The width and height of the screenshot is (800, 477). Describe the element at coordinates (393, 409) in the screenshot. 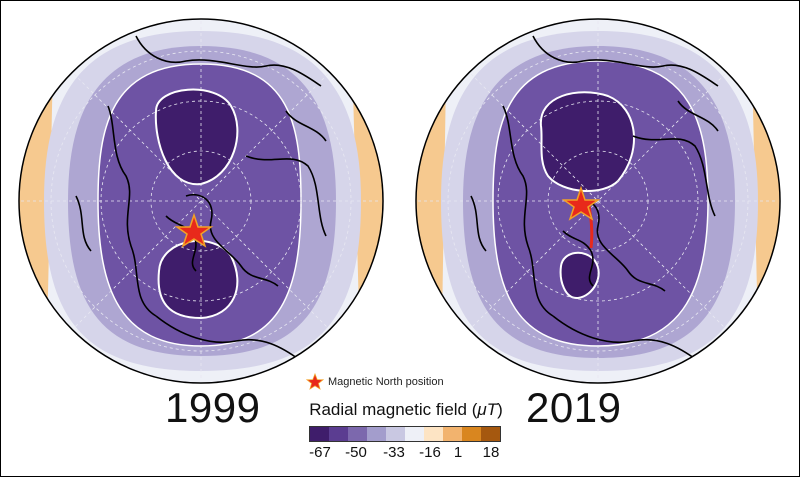

I see `colorbar-title-text: Radial magnetic field (` at that location.